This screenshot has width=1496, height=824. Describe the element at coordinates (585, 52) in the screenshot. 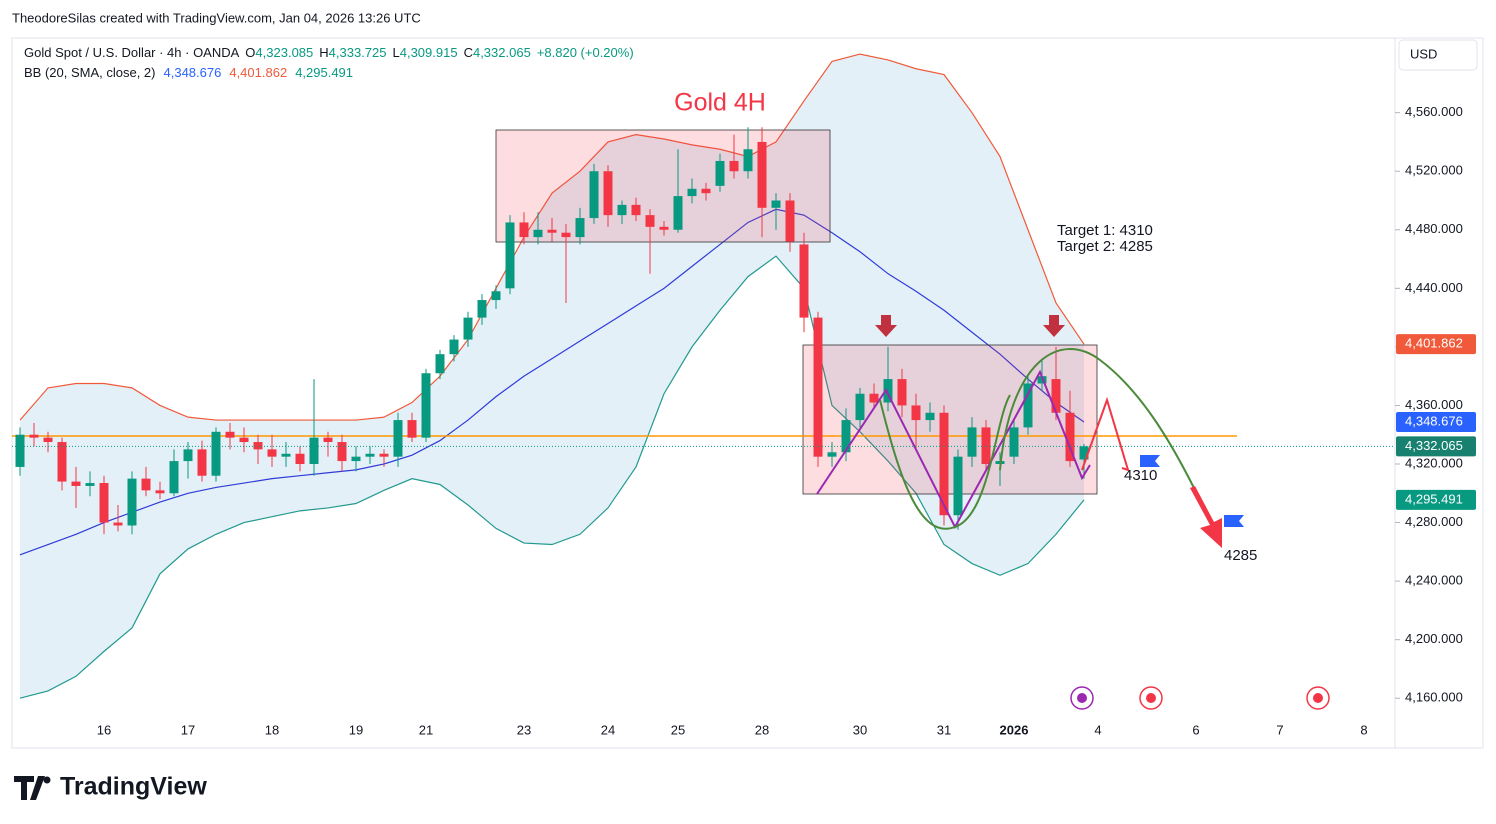

I see `change: +8.820 (+0.20%)` at that location.